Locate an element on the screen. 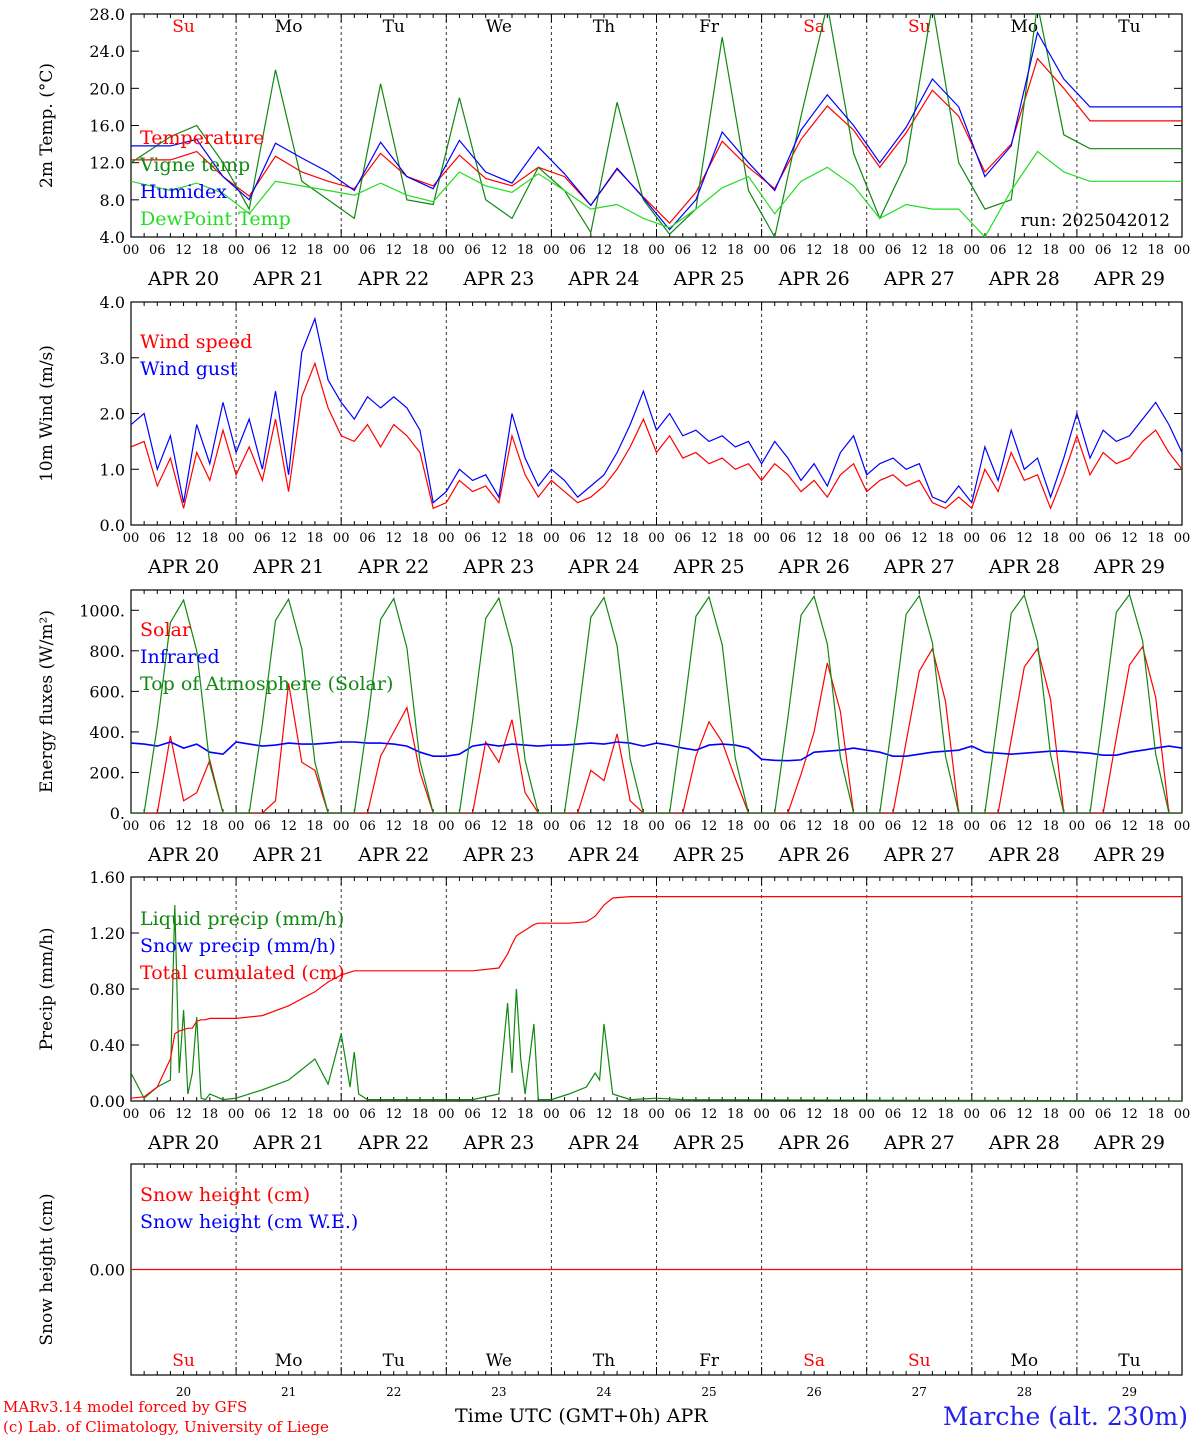 Image resolution: width=1194 pixels, height=1440 pixels. day-label-bottom: Mo is located at coordinates (1025, 1361).